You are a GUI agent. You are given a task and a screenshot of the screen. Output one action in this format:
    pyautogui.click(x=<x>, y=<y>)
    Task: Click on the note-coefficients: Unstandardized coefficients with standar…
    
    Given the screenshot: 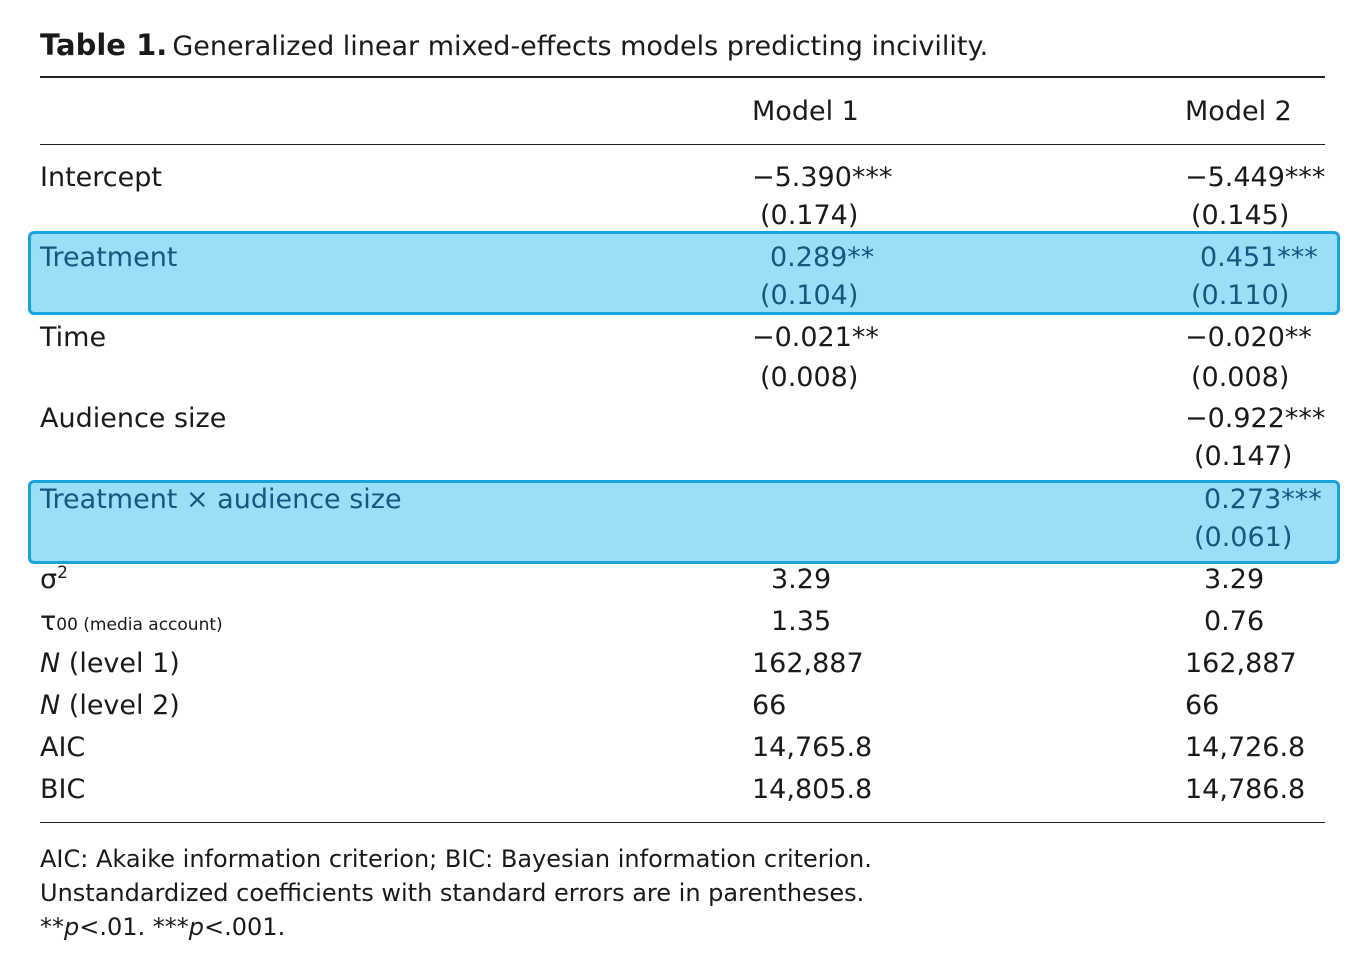 What is the action you would take?
    pyautogui.click(x=452, y=893)
    